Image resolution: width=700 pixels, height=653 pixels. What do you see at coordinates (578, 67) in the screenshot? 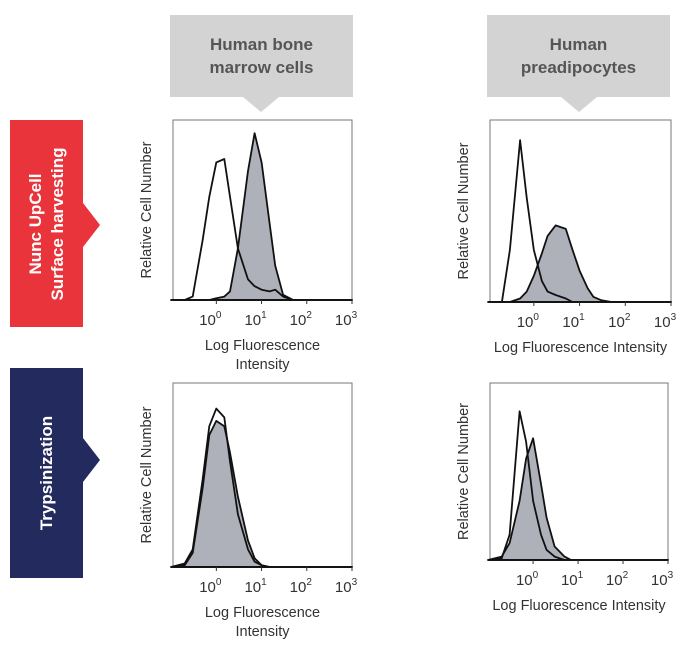
I see `column-header-line: preadipocytes` at bounding box center [578, 67].